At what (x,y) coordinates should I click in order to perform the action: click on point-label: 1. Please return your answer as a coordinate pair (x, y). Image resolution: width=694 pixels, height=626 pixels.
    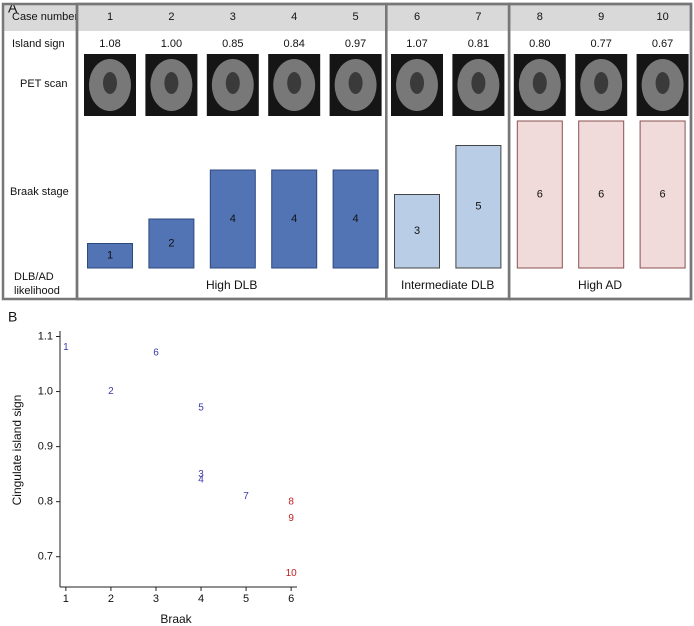
    Looking at the image, I should click on (66, 347).